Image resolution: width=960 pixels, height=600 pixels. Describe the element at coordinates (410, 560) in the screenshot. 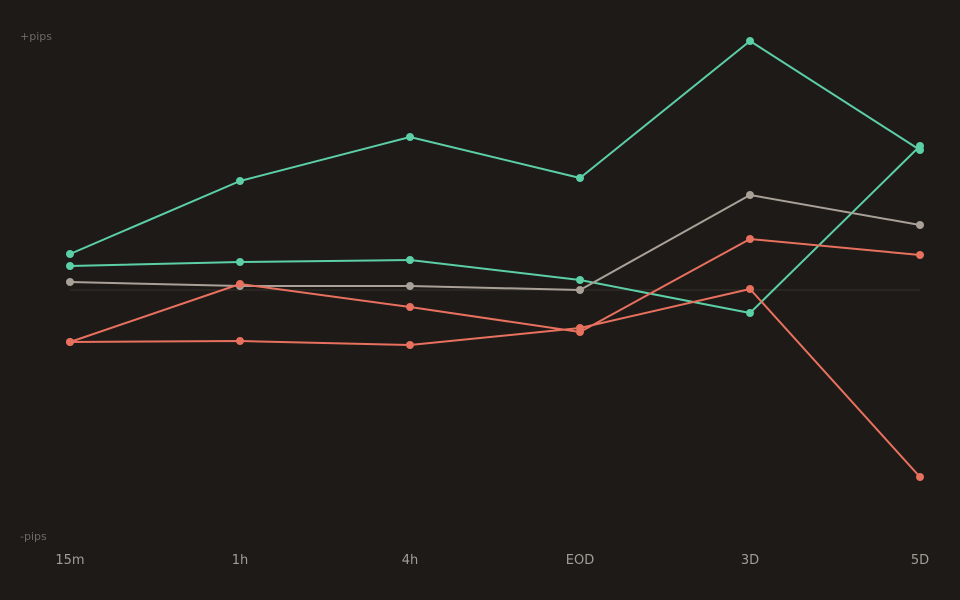

I see `x-tick-label: 4h` at that location.